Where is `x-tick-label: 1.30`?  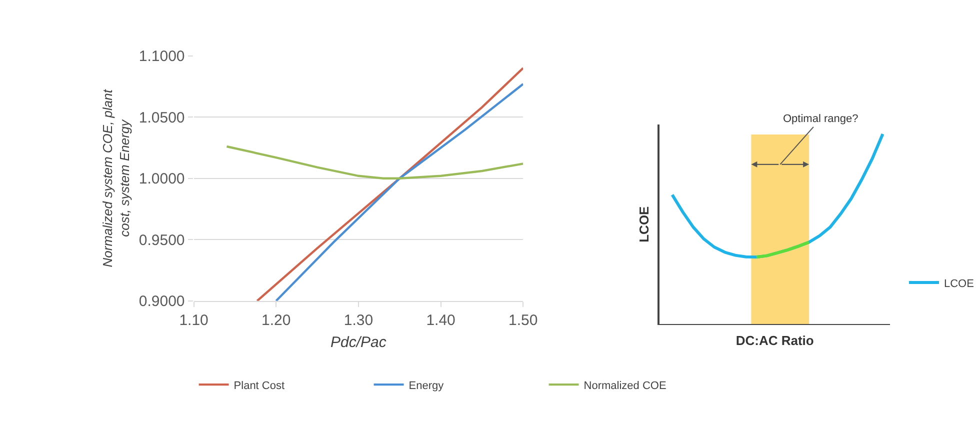 x-tick-label: 1.30 is located at coordinates (359, 320).